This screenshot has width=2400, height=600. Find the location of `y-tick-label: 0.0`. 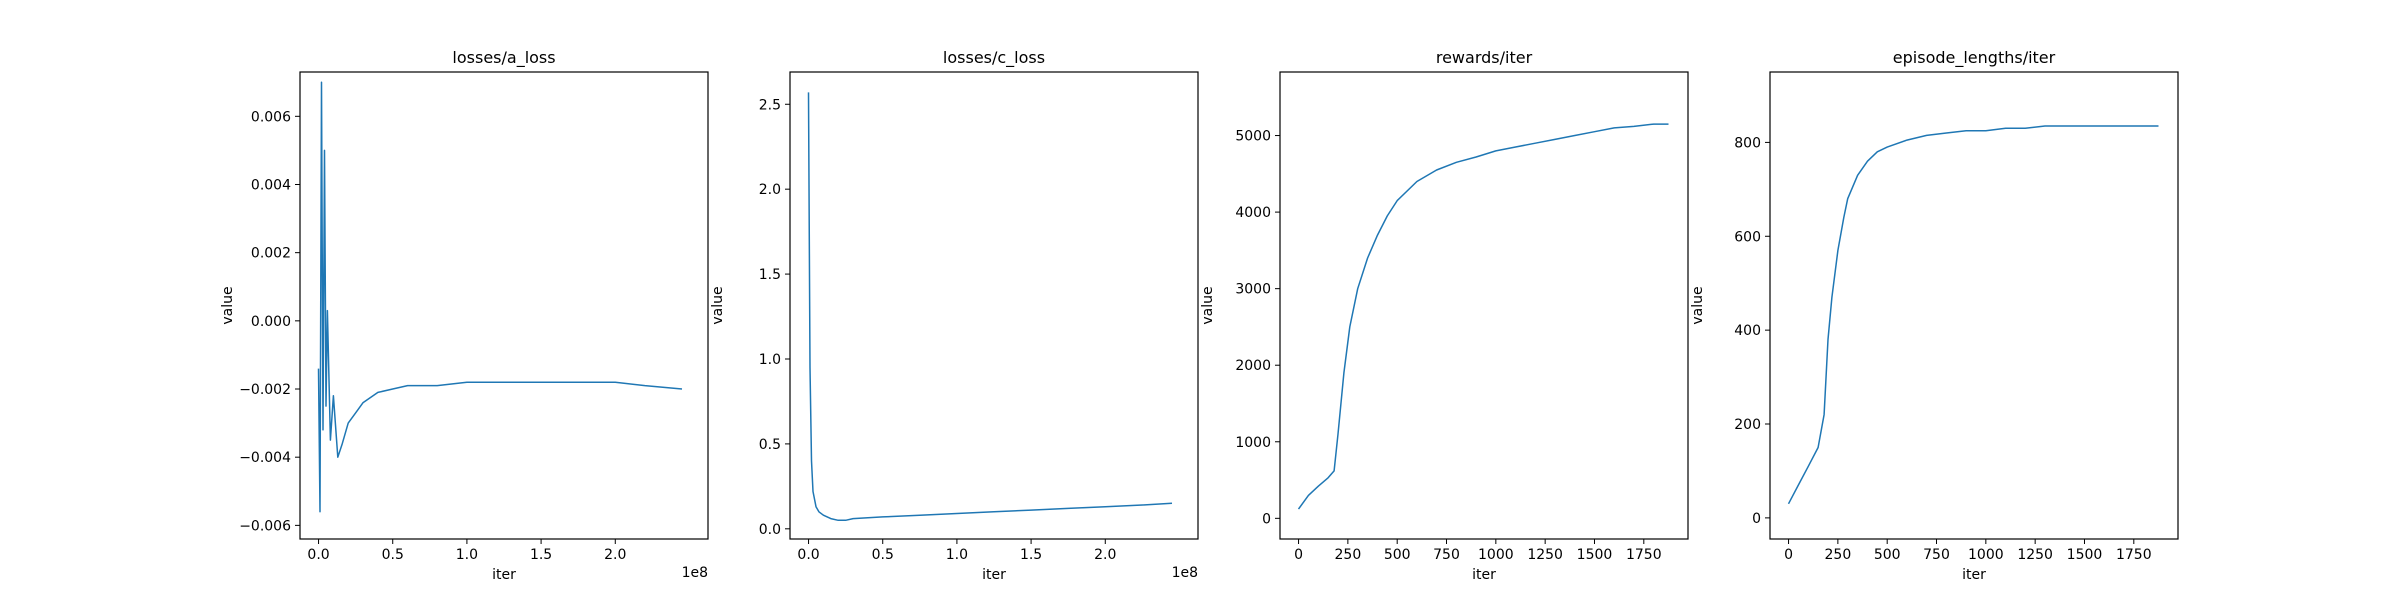

y-tick-label: 0.0 is located at coordinates (770, 530).